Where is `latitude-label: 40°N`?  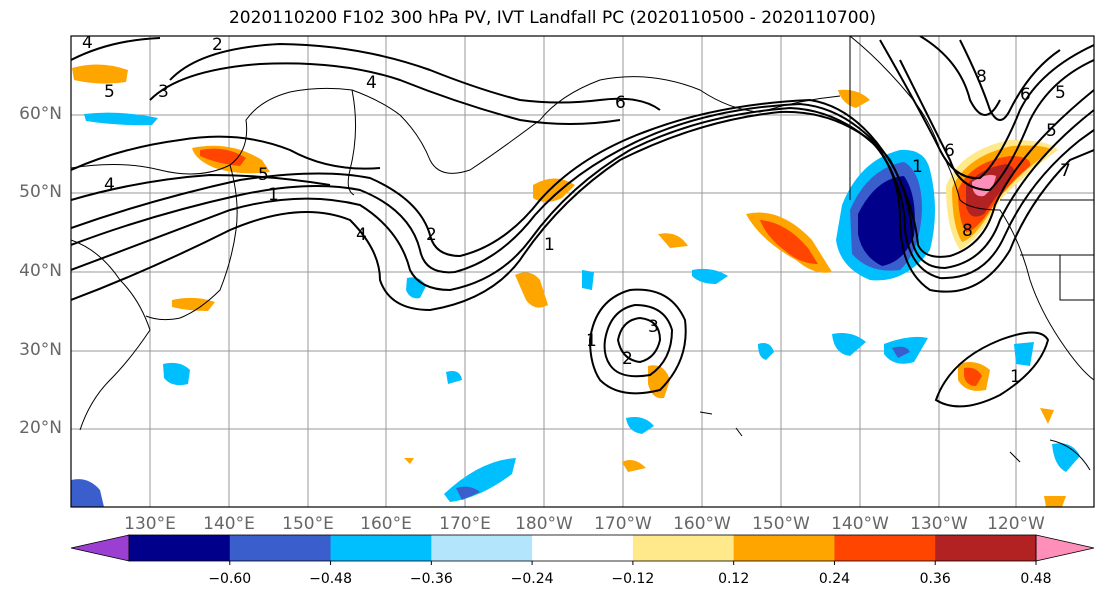
latitude-label: 40°N is located at coordinates (40, 271).